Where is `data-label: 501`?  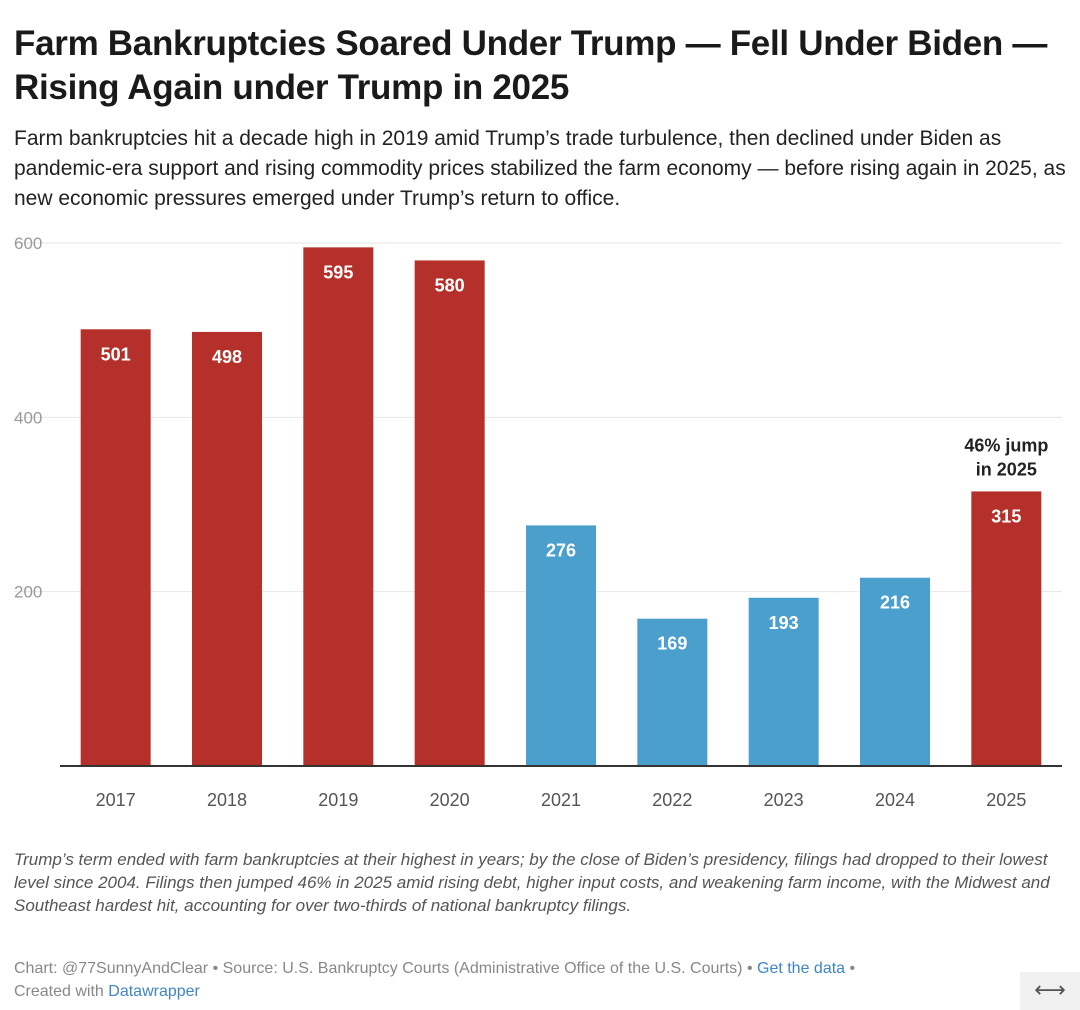
data-label: 501 is located at coordinates (116, 354).